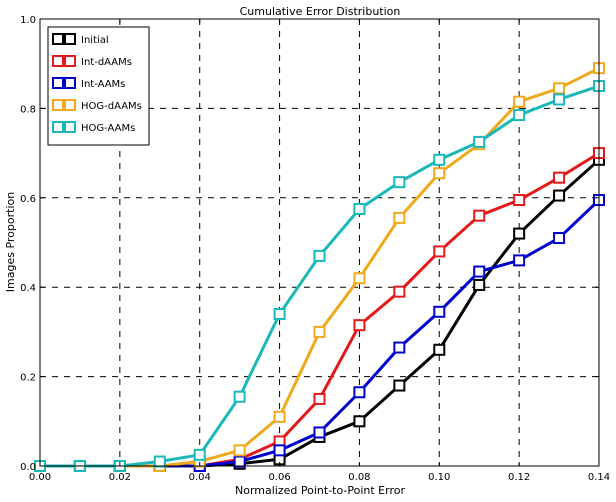 The height and width of the screenshot is (502, 616). I want to click on legend-entry-hog-aams: HOG-AAMs, so click(93, 127).